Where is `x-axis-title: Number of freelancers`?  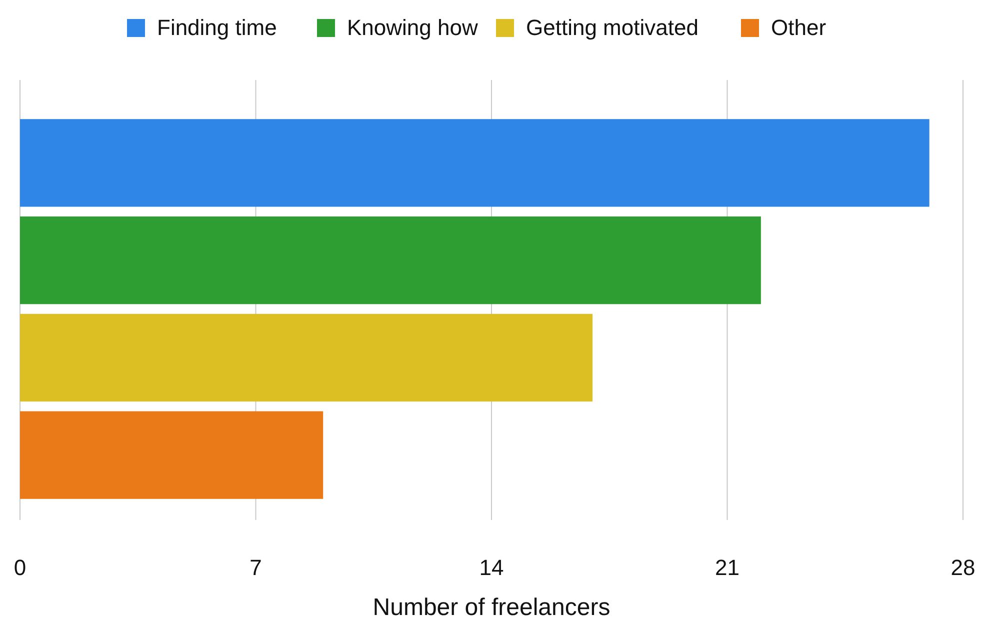 x-axis-title: Number of freelancers is located at coordinates (491, 607).